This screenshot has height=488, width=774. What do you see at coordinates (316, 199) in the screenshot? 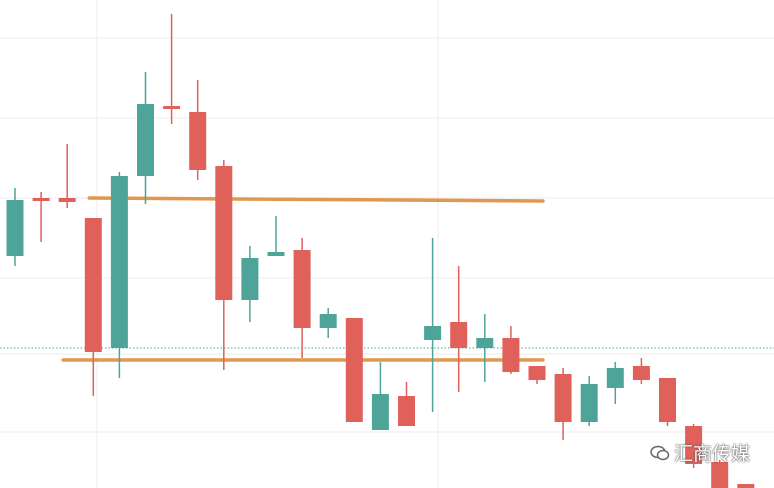
I see `resistance-line` at bounding box center [316, 199].